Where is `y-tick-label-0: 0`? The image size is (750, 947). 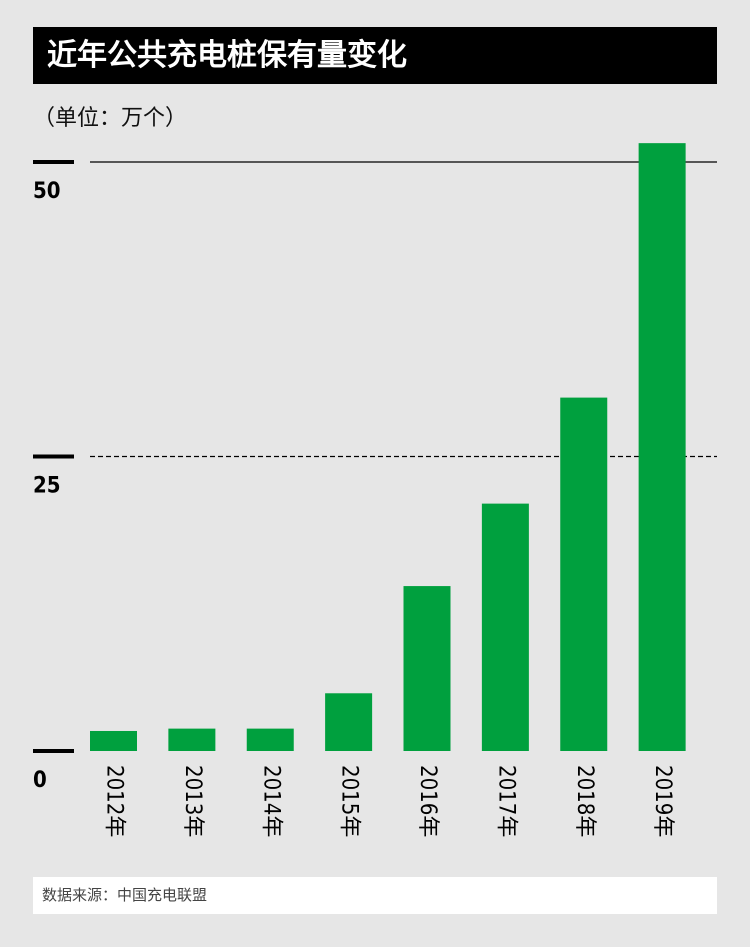 y-tick-label-0: 0 is located at coordinates (40, 780).